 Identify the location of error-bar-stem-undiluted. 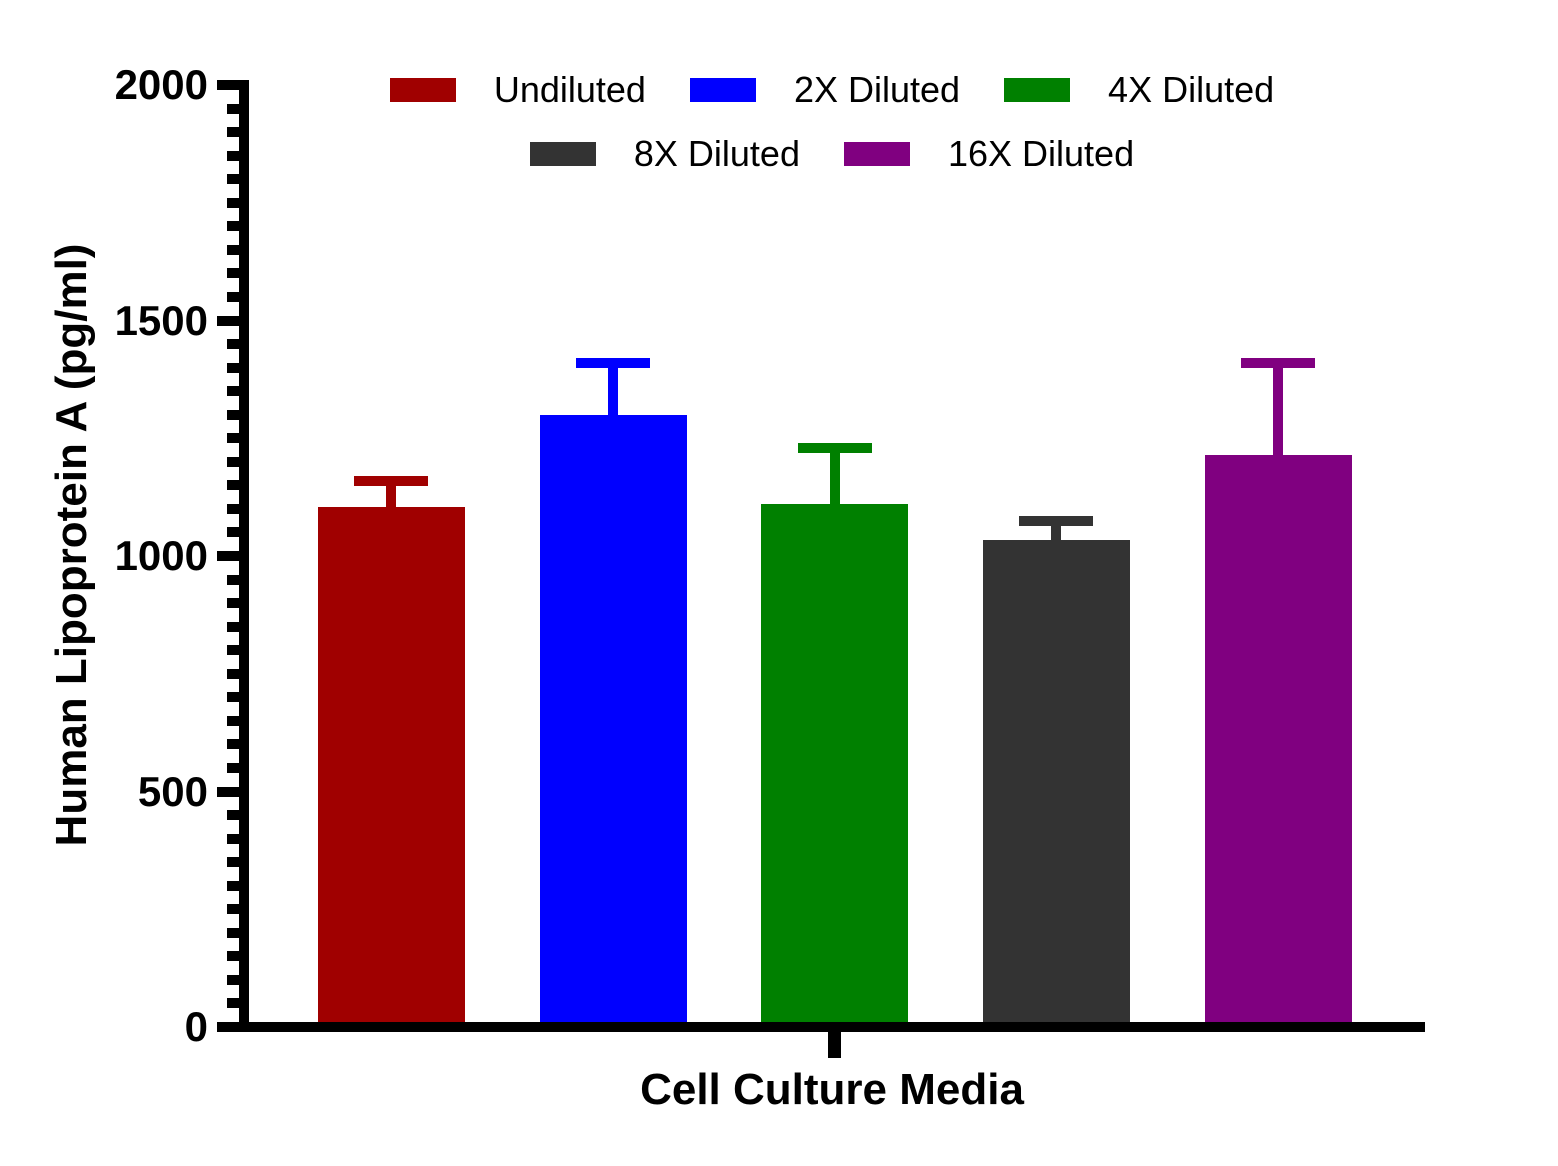
(391, 496).